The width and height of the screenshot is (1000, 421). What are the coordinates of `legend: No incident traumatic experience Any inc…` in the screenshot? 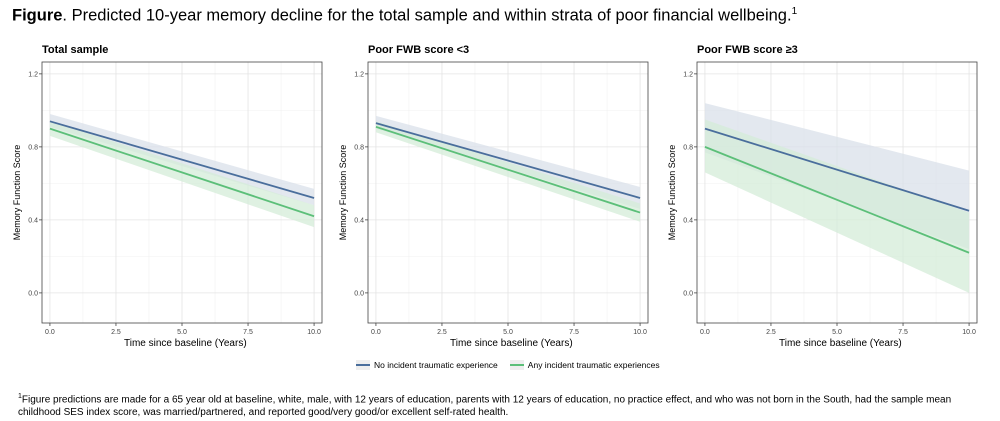 It's located at (511, 365).